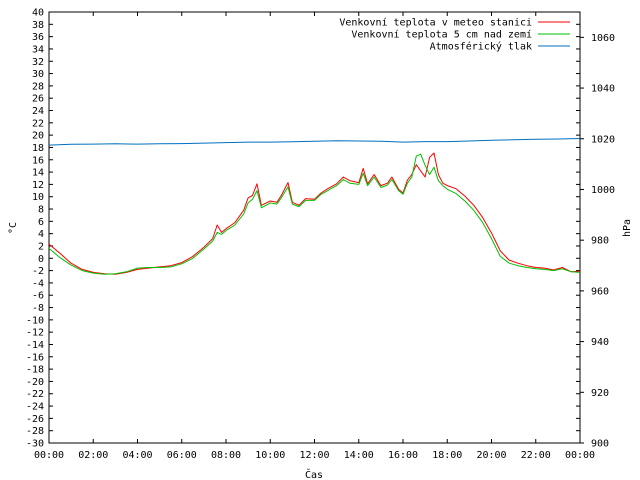 The width and height of the screenshot is (640, 480). Describe the element at coordinates (447, 455) in the screenshot. I see `x-tick-label: 18:00` at that location.